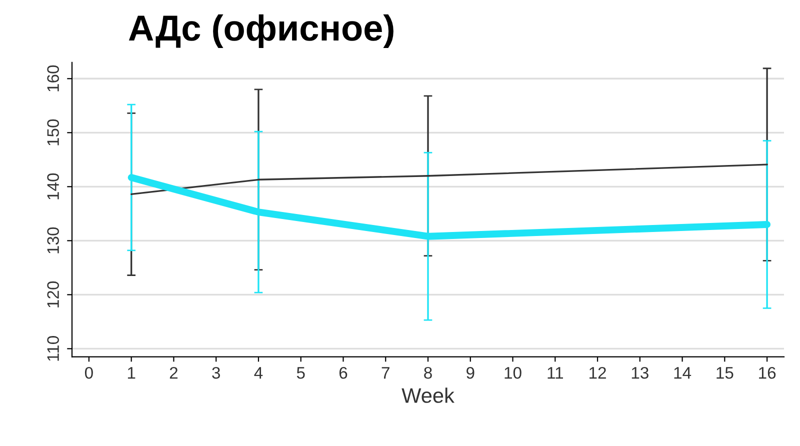 This screenshot has width=800, height=446. What do you see at coordinates (258, 373) in the screenshot?
I see `x-tick-label: 4` at bounding box center [258, 373].